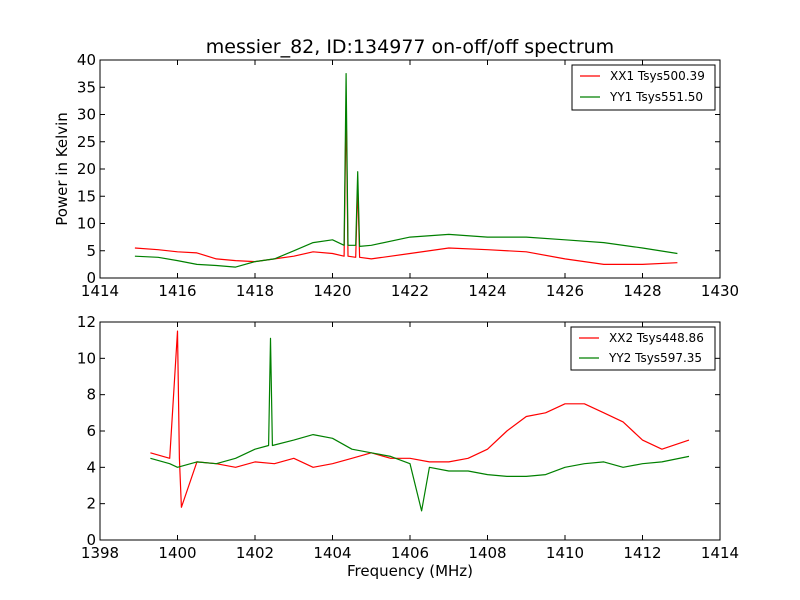 The width and height of the screenshot is (800, 600). Describe the element at coordinates (255, 291) in the screenshot. I see `top-x-tick-label: 1418` at that location.